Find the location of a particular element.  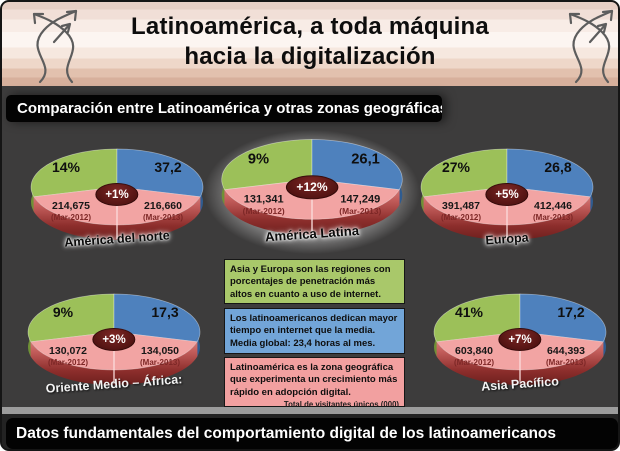

separator-band is located at coordinates (310, 410).